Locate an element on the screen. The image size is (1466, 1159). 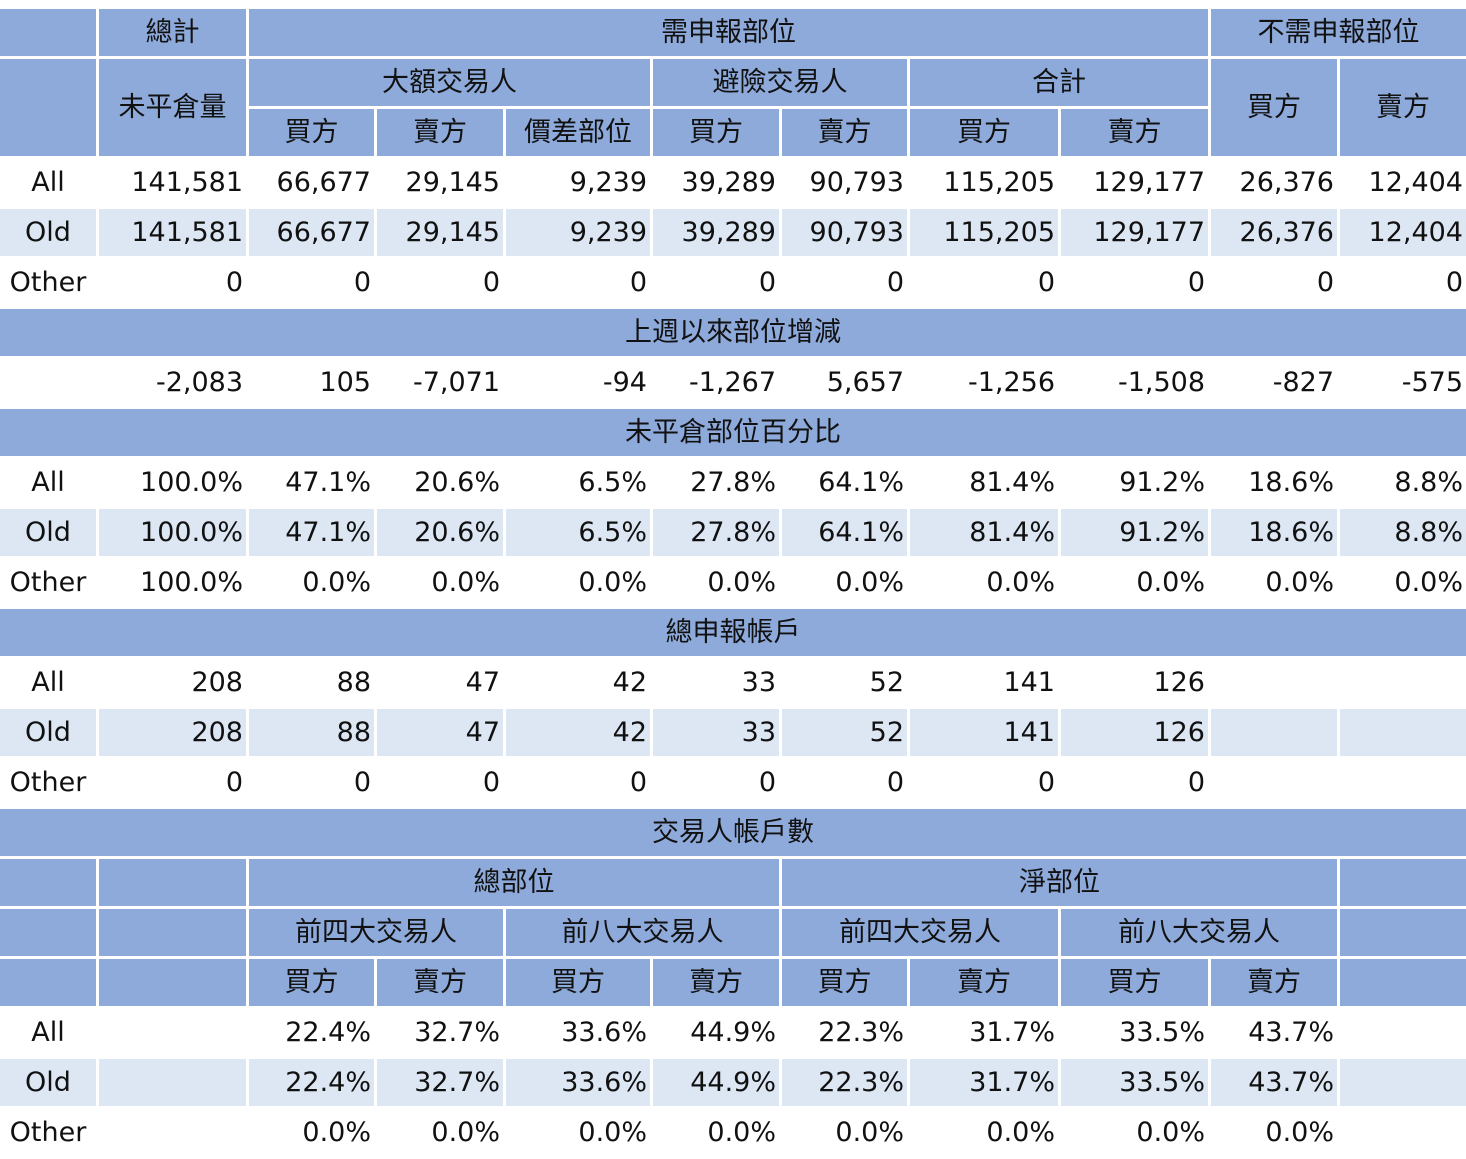
cell-value: 81.4% is located at coordinates (984, 532).